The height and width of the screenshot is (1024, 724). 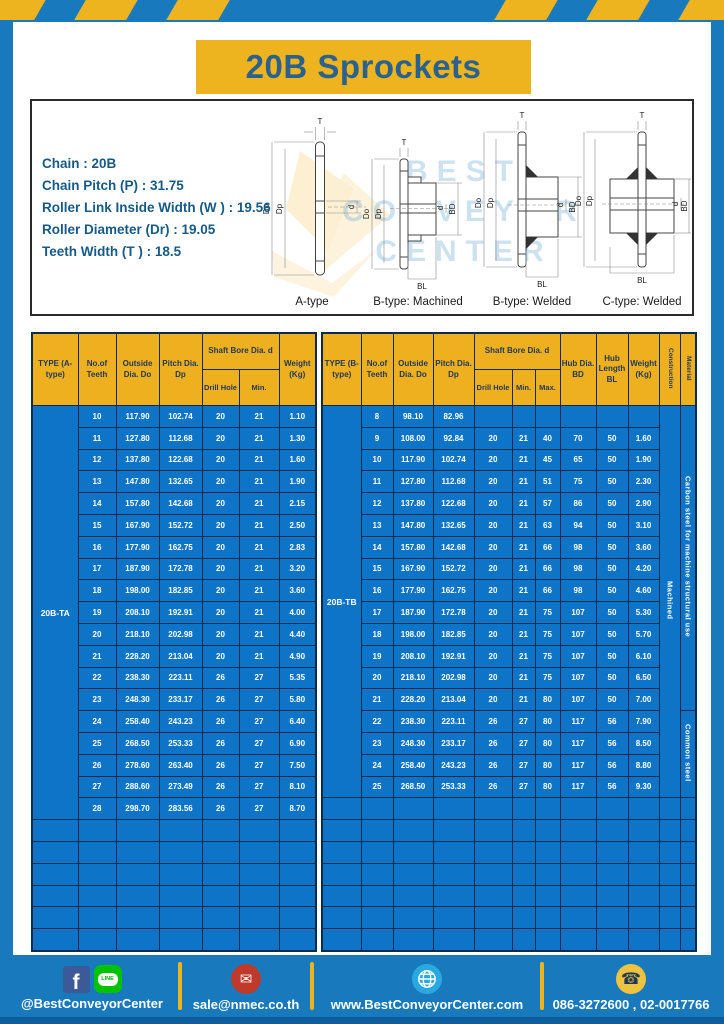 What do you see at coordinates (517, 351) in the screenshot?
I see `header-shaft-bore: Shaft Bore Dia. d` at bounding box center [517, 351].